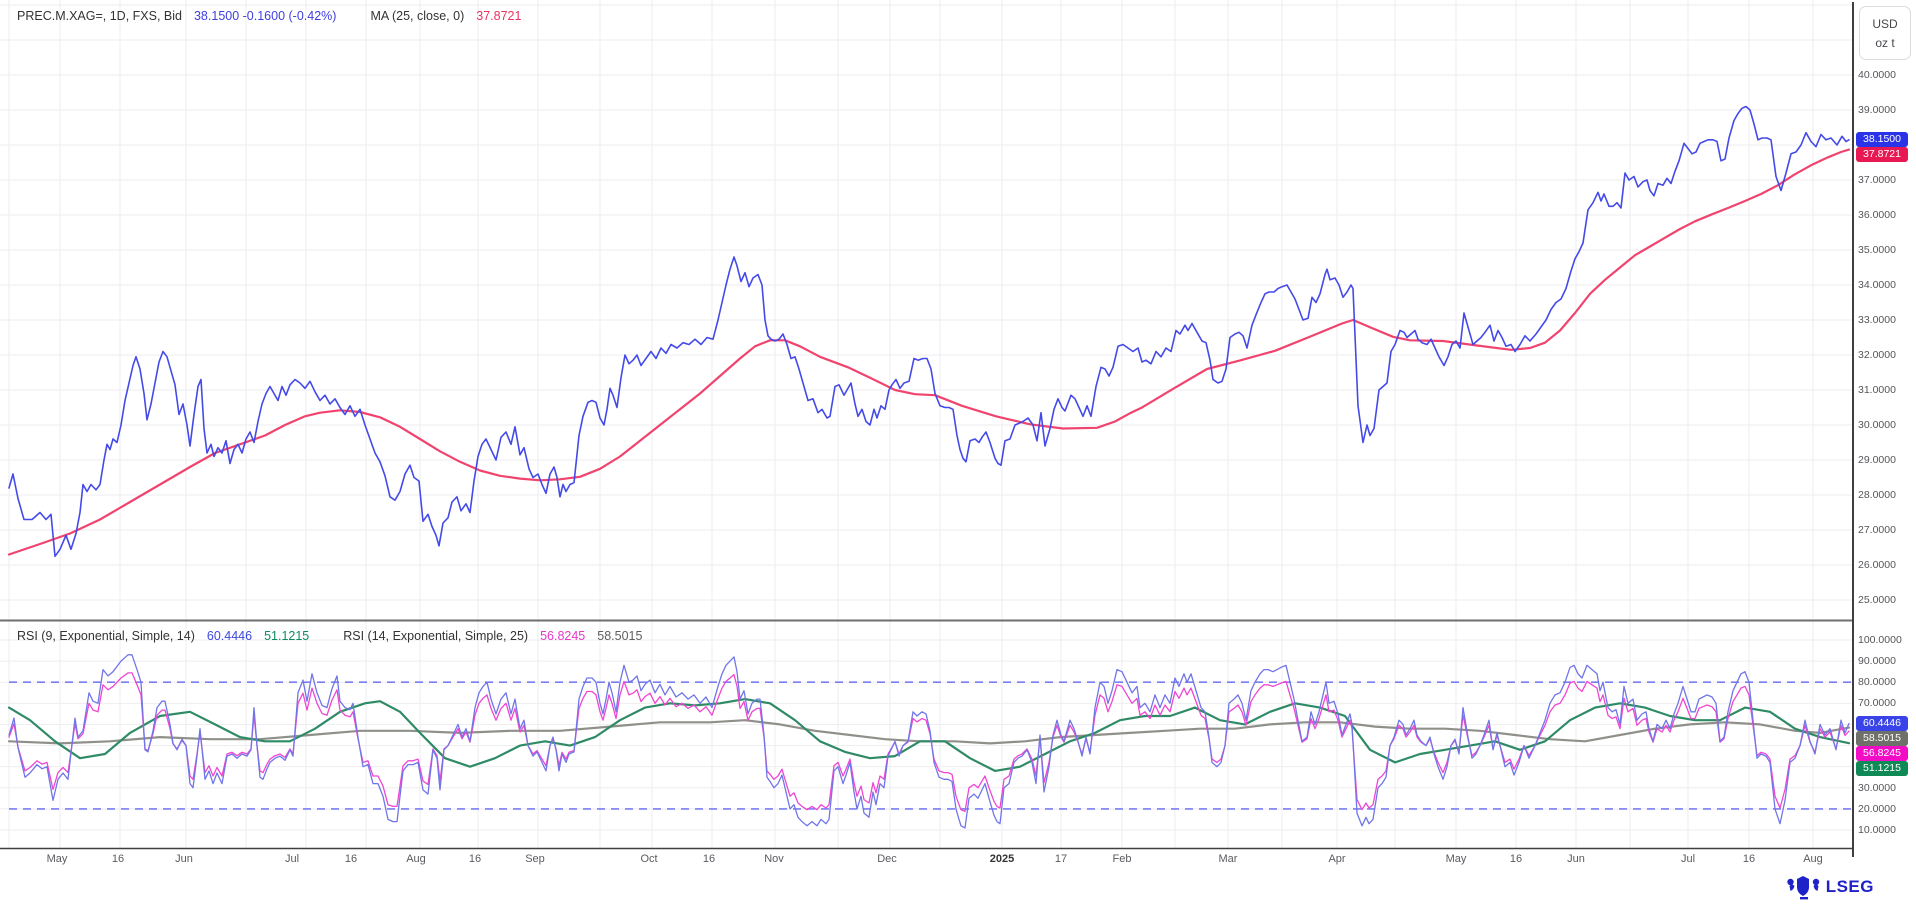  I want to click on time-tick-label: 17, so click(1061, 859).